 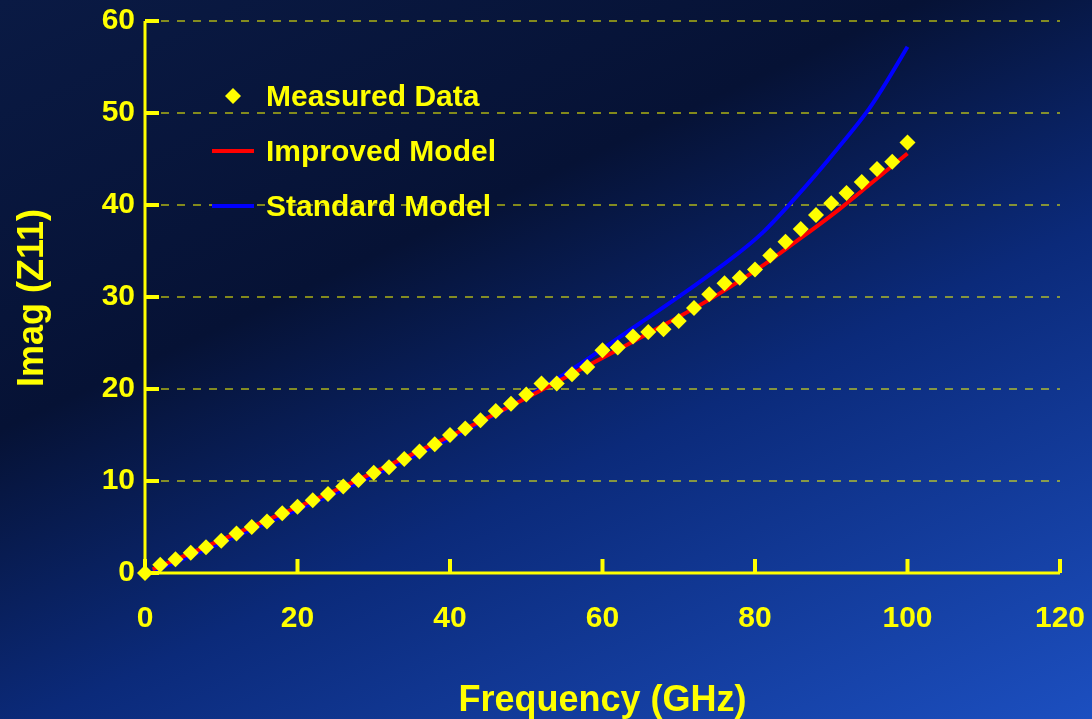 What do you see at coordinates (118, 18) in the screenshot?
I see `y-tick-label: 60` at bounding box center [118, 18].